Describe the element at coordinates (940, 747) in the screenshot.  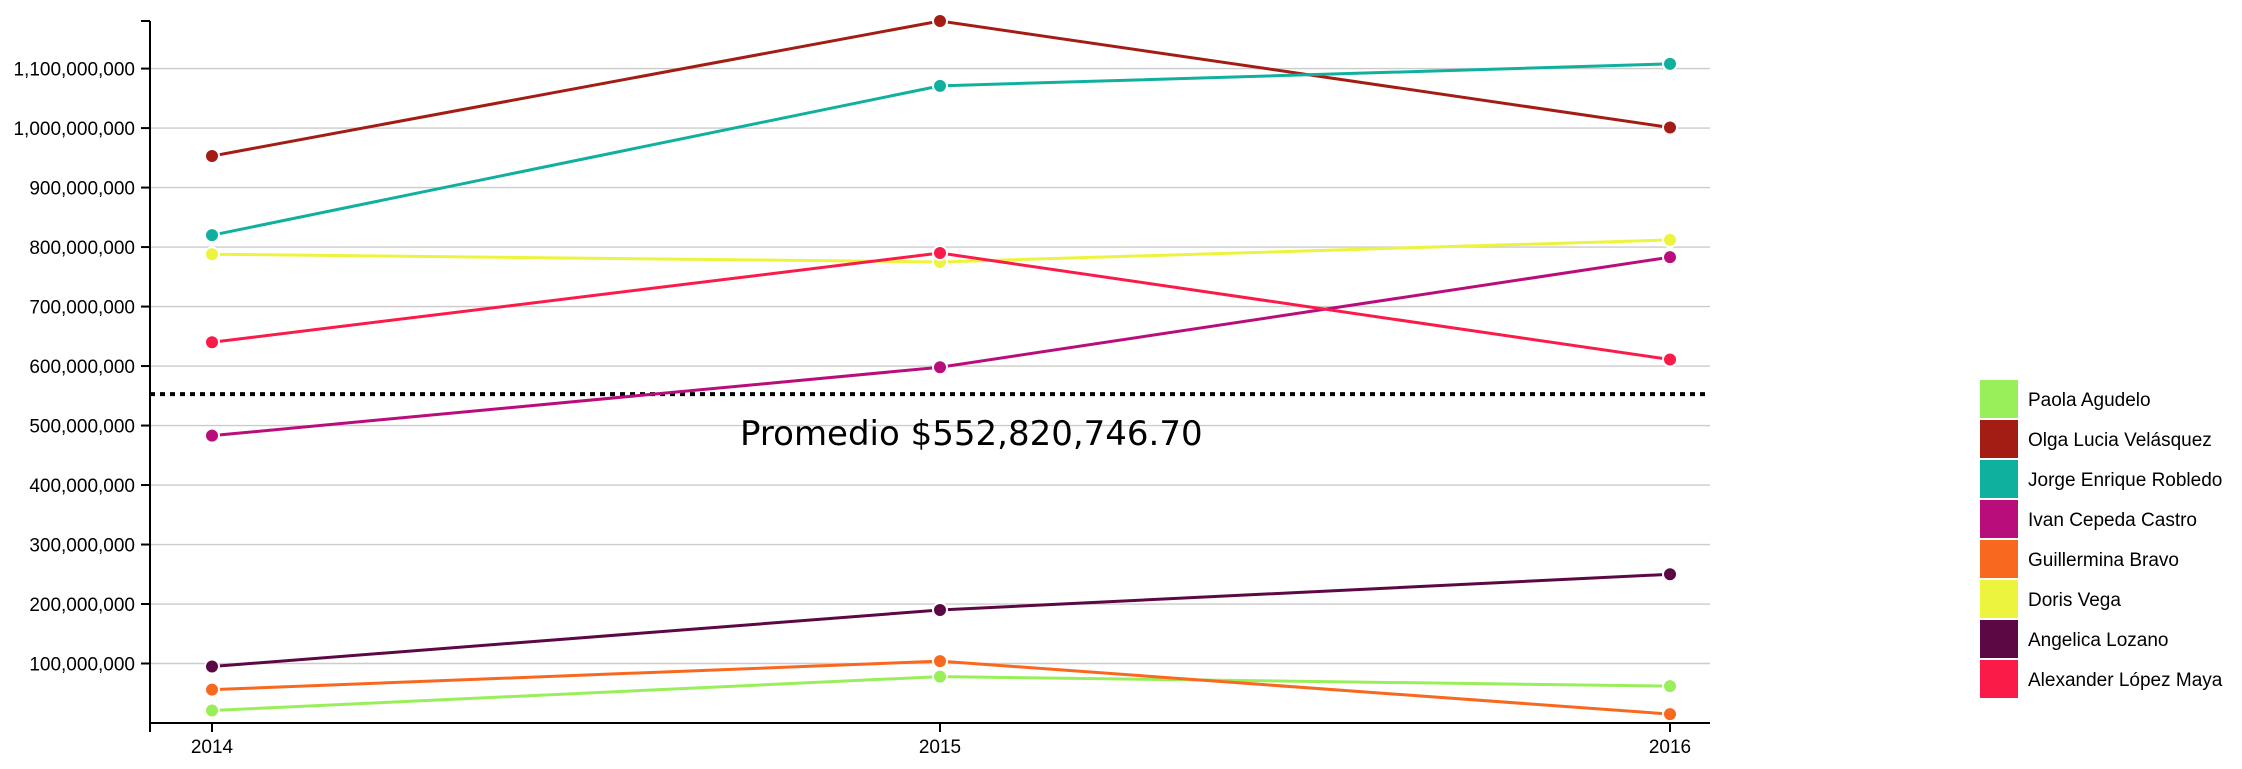
I see `x-tick-label: 2015` at that location.